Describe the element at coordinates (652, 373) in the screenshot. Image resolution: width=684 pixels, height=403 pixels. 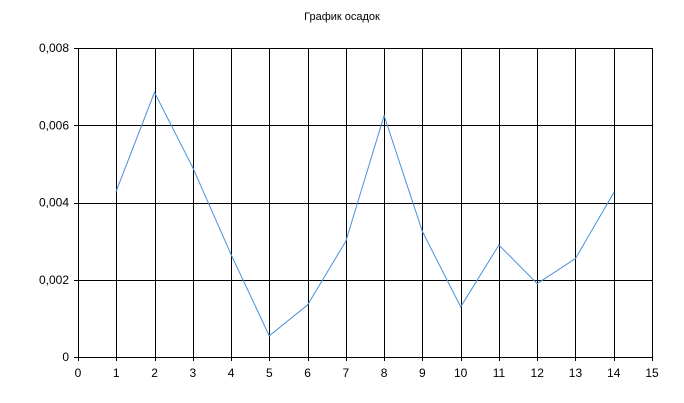
I see `x-tick-label: 15` at that location.